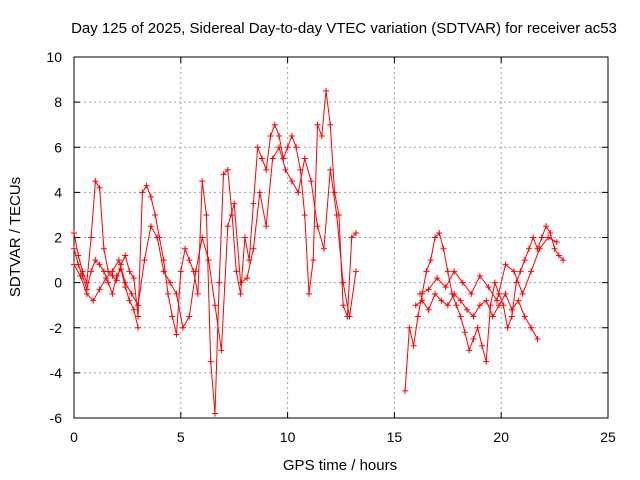 The width and height of the screenshot is (640, 480). What do you see at coordinates (181, 437) in the screenshot?
I see `x-tick-label: 5` at bounding box center [181, 437].